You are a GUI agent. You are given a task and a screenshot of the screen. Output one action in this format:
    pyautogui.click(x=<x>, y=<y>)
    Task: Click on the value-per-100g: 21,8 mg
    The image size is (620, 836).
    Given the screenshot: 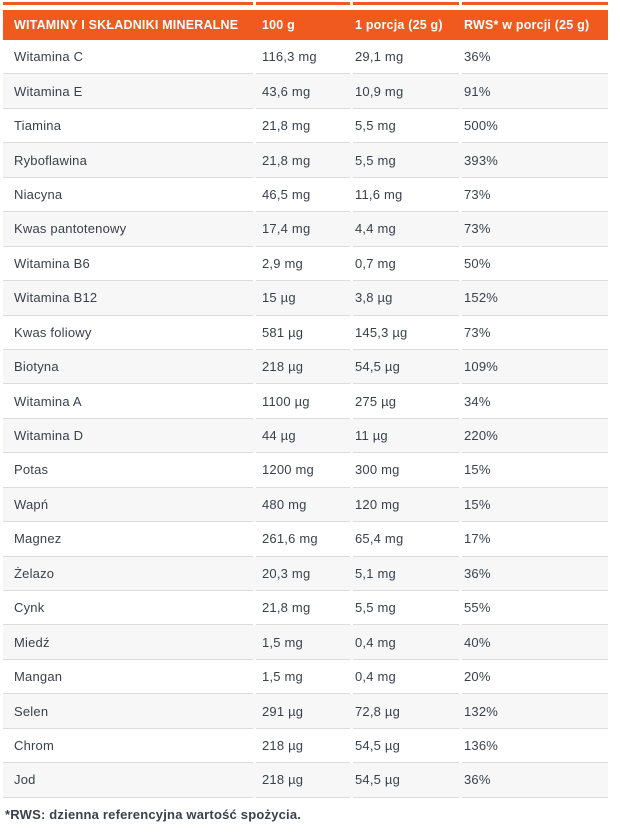 What is the action you would take?
    pyautogui.click(x=303, y=160)
    